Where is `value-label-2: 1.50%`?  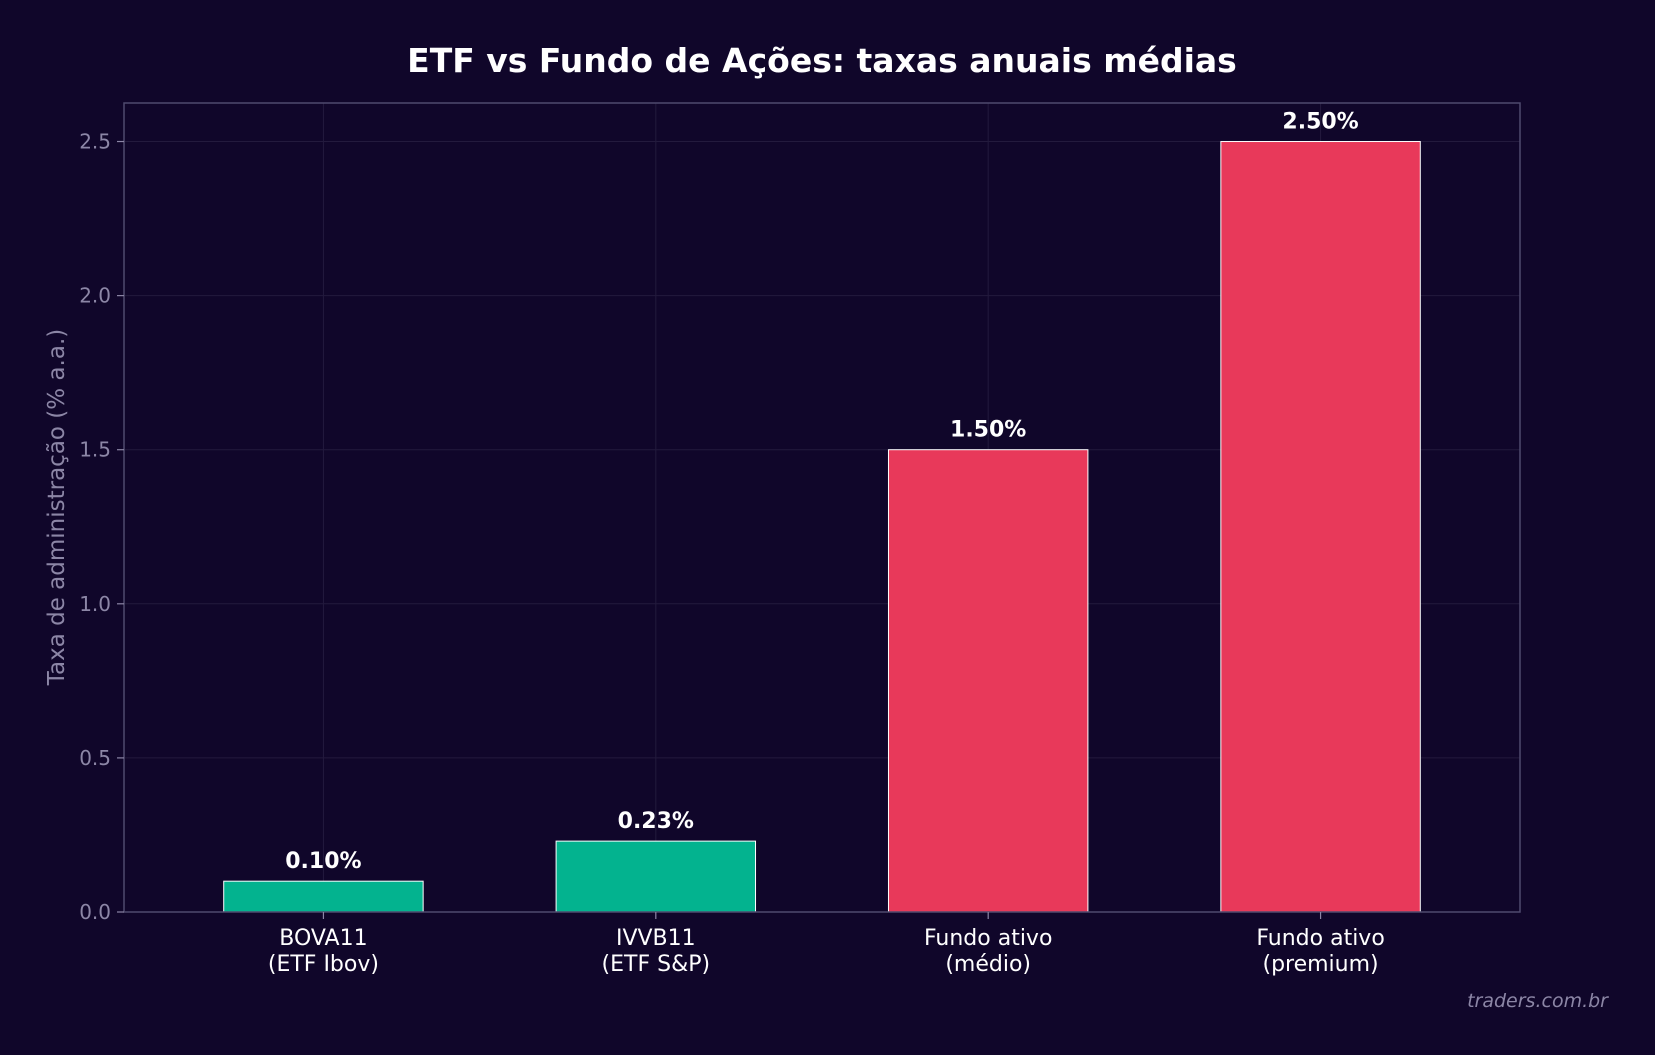
value-label-2: 1.50% is located at coordinates (988, 430).